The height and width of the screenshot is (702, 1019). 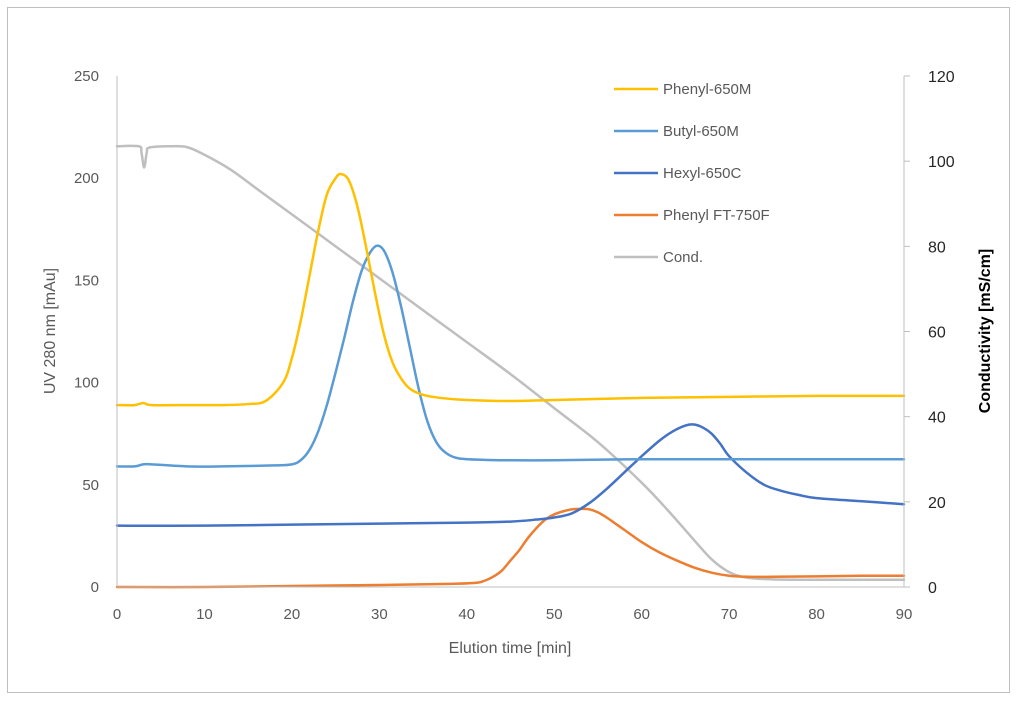 What do you see at coordinates (510, 475) in the screenshot?
I see `series-line-hexyl-650c` at bounding box center [510, 475].